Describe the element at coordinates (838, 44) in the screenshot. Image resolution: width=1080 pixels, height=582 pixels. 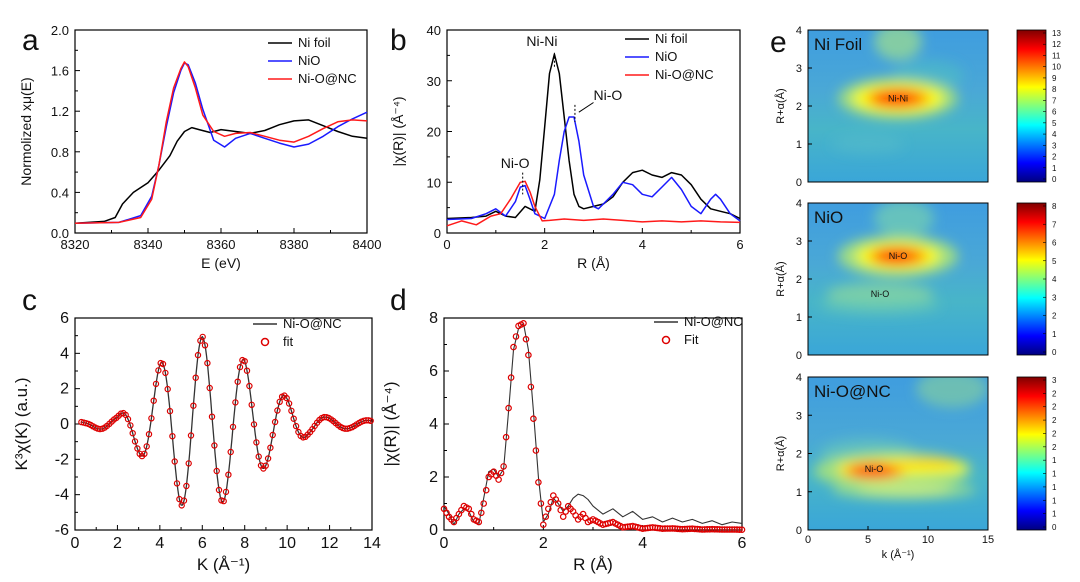
I see `heatmap-title: Ni Foil` at that location.